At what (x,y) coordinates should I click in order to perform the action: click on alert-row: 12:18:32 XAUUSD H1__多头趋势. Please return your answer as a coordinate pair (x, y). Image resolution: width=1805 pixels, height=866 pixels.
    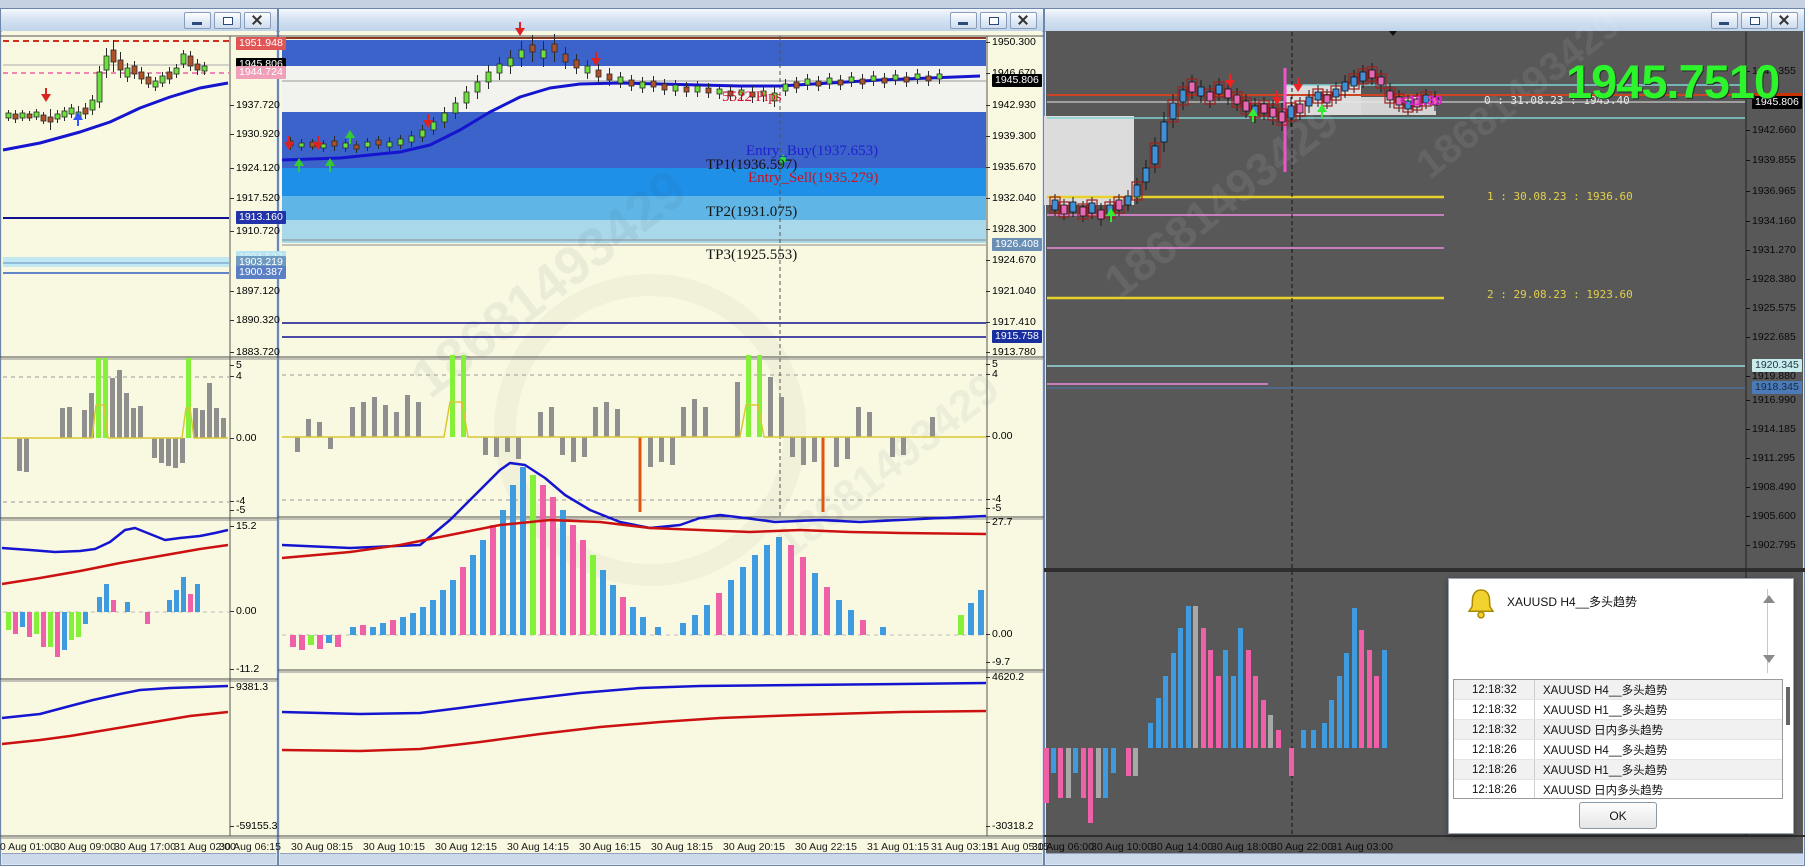
    Looking at the image, I should click on (1618, 710).